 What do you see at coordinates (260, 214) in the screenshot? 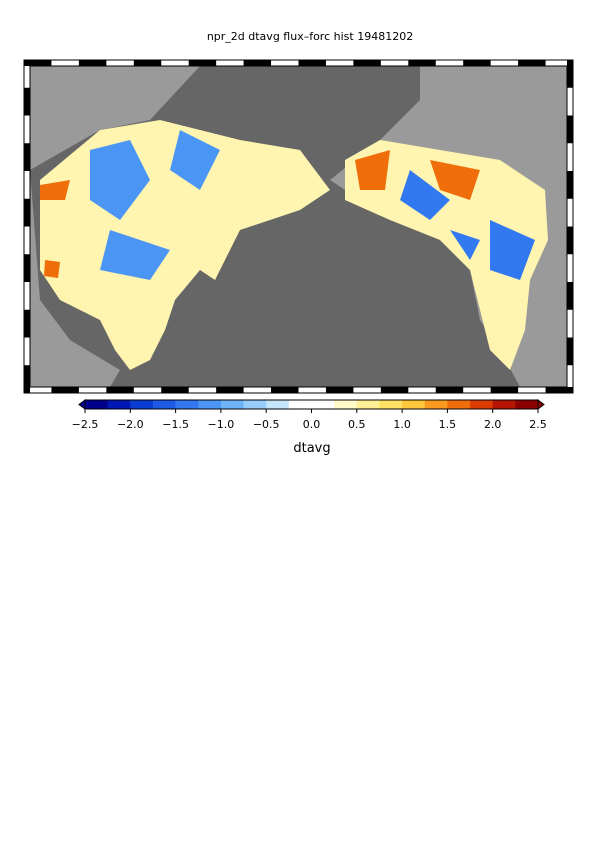
I see `heat-warm` at bounding box center [260, 214].